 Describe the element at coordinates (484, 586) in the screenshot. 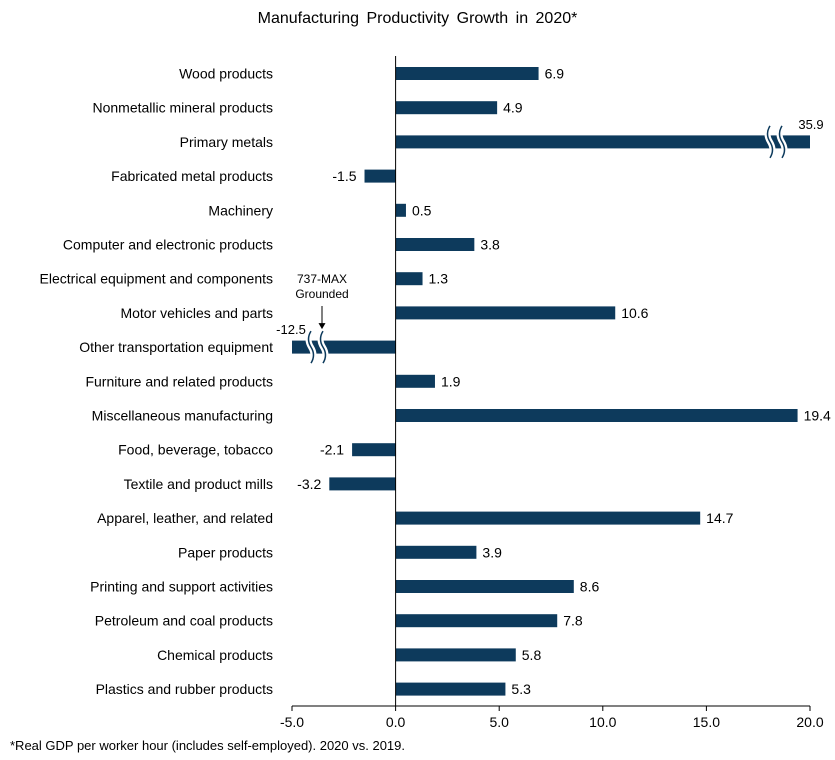

I see `bar-printing-and-support-activities` at that location.